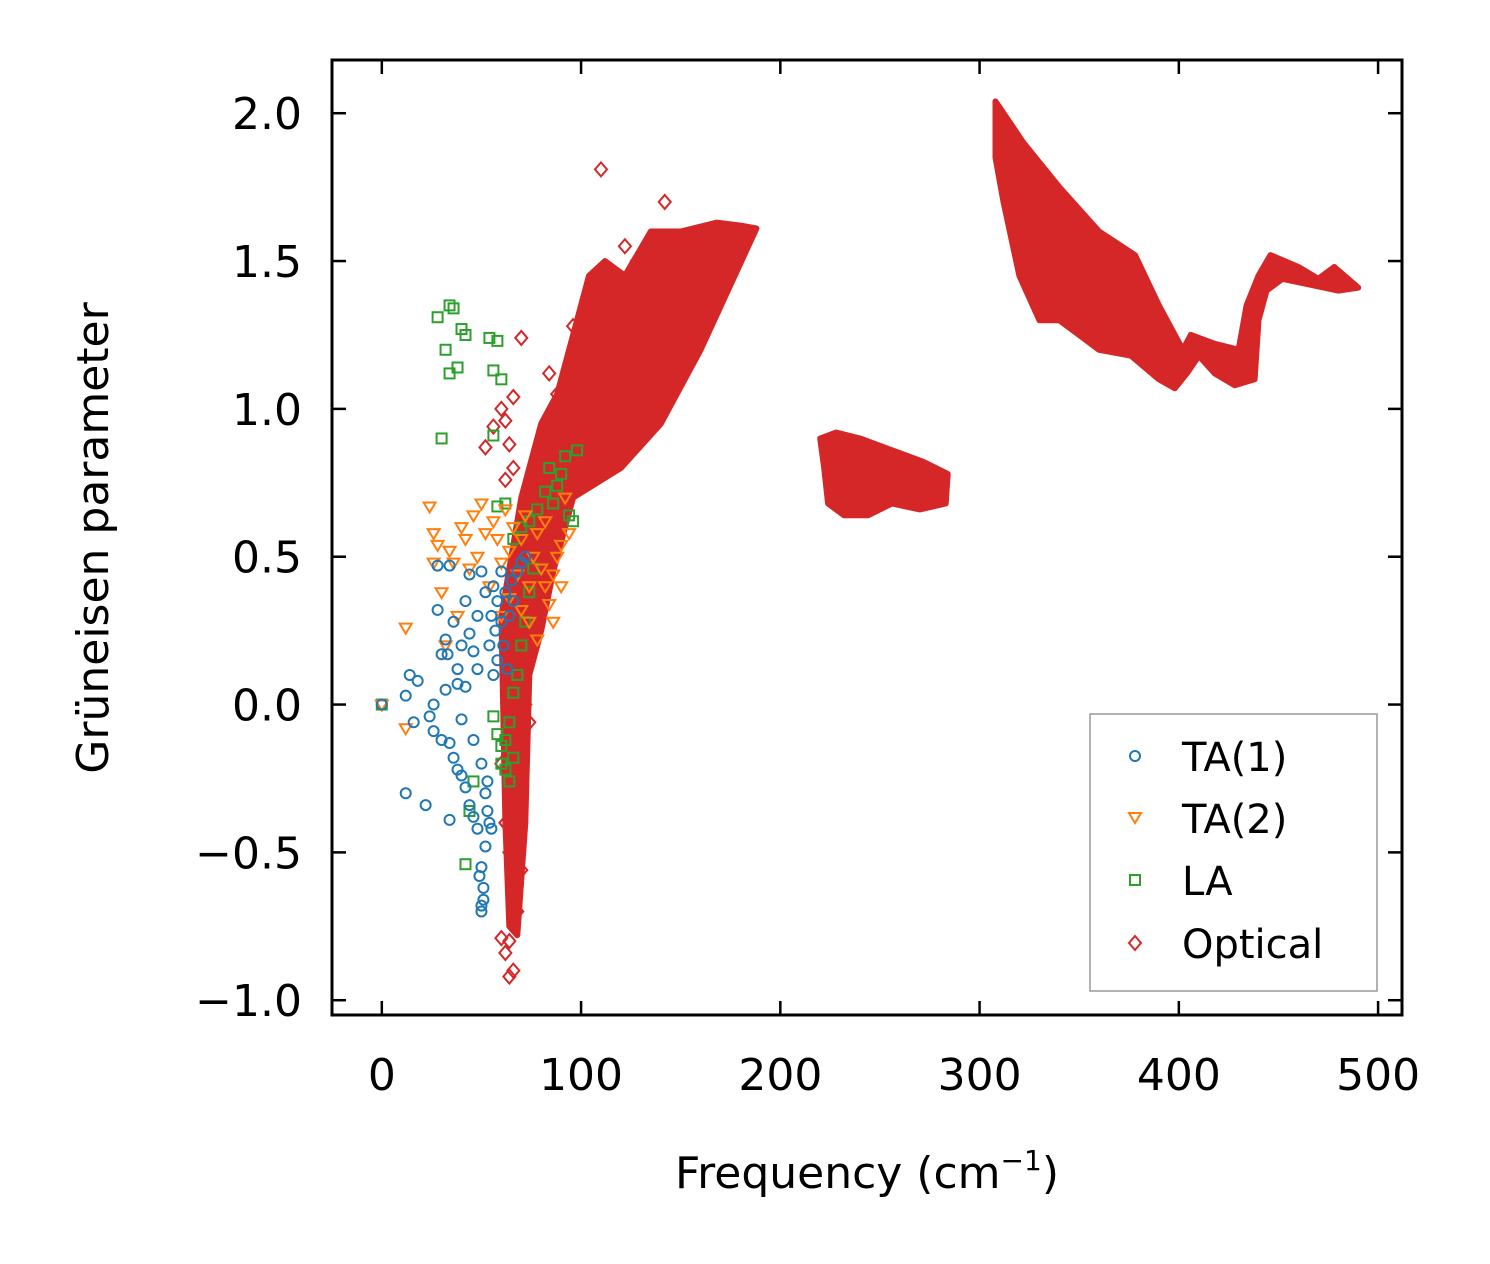 Image resolution: width=1490 pixels, height=1264 pixels. What do you see at coordinates (867, 1171) in the screenshot?
I see `x-axis-title: Frequency (cm−1)` at bounding box center [867, 1171].